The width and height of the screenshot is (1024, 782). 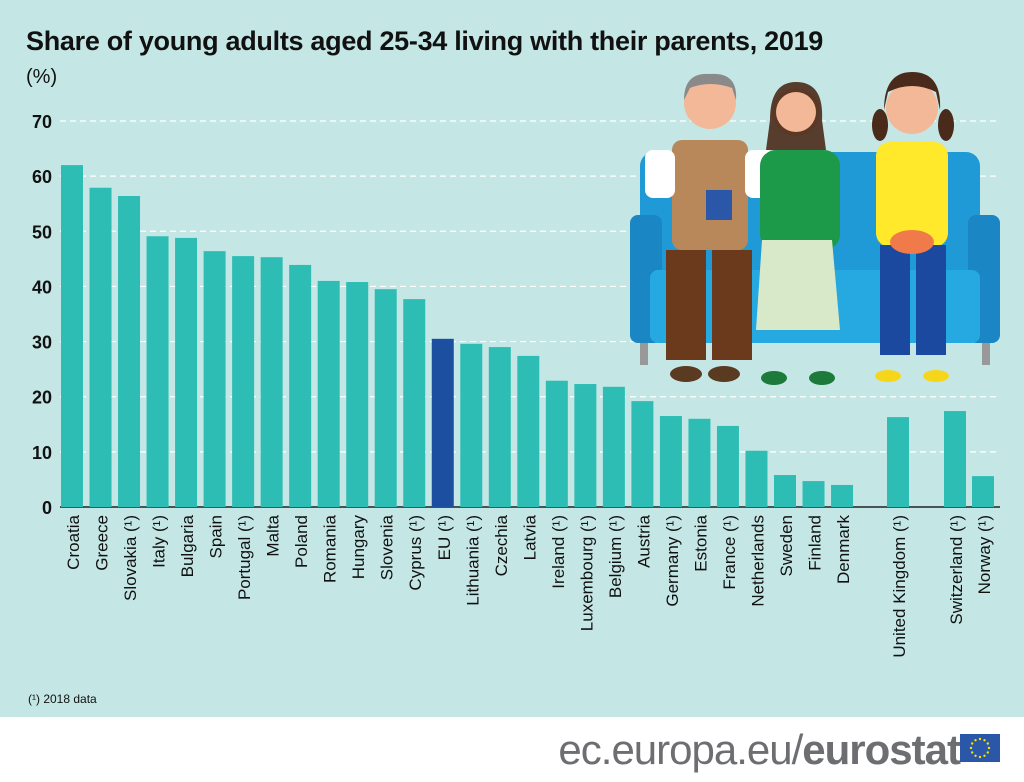 I want to click on x-tick-label: Austria, so click(x=643, y=540).